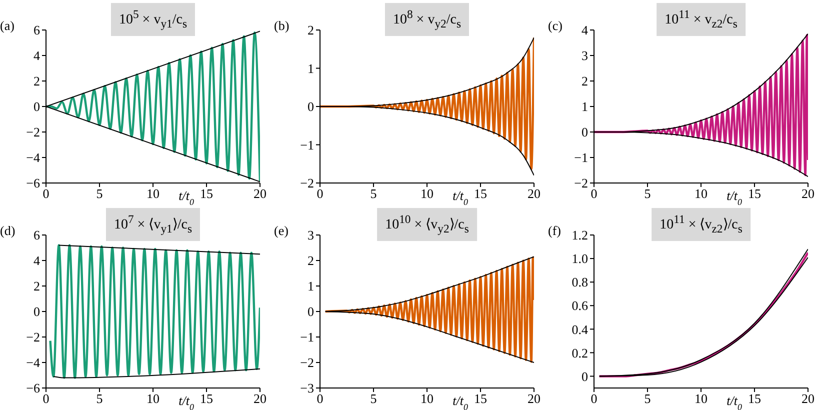  I want to click on text: (b), so click(282, 26).